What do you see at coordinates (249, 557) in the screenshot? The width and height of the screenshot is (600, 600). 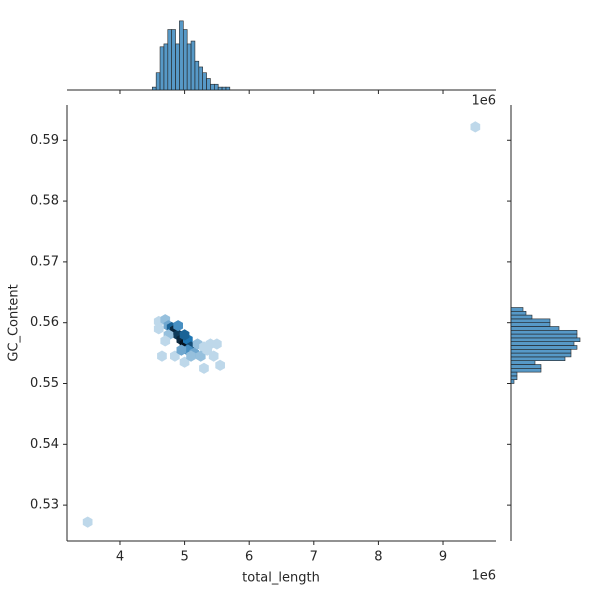 I see `x-tick-label: 6` at bounding box center [249, 557].